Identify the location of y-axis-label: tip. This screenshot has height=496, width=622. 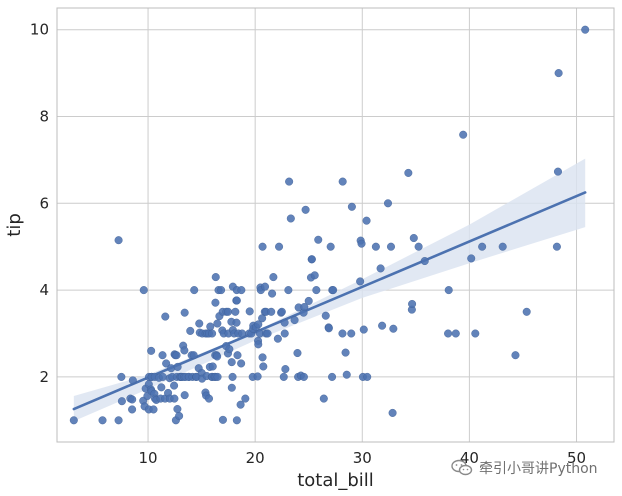
(14, 224).